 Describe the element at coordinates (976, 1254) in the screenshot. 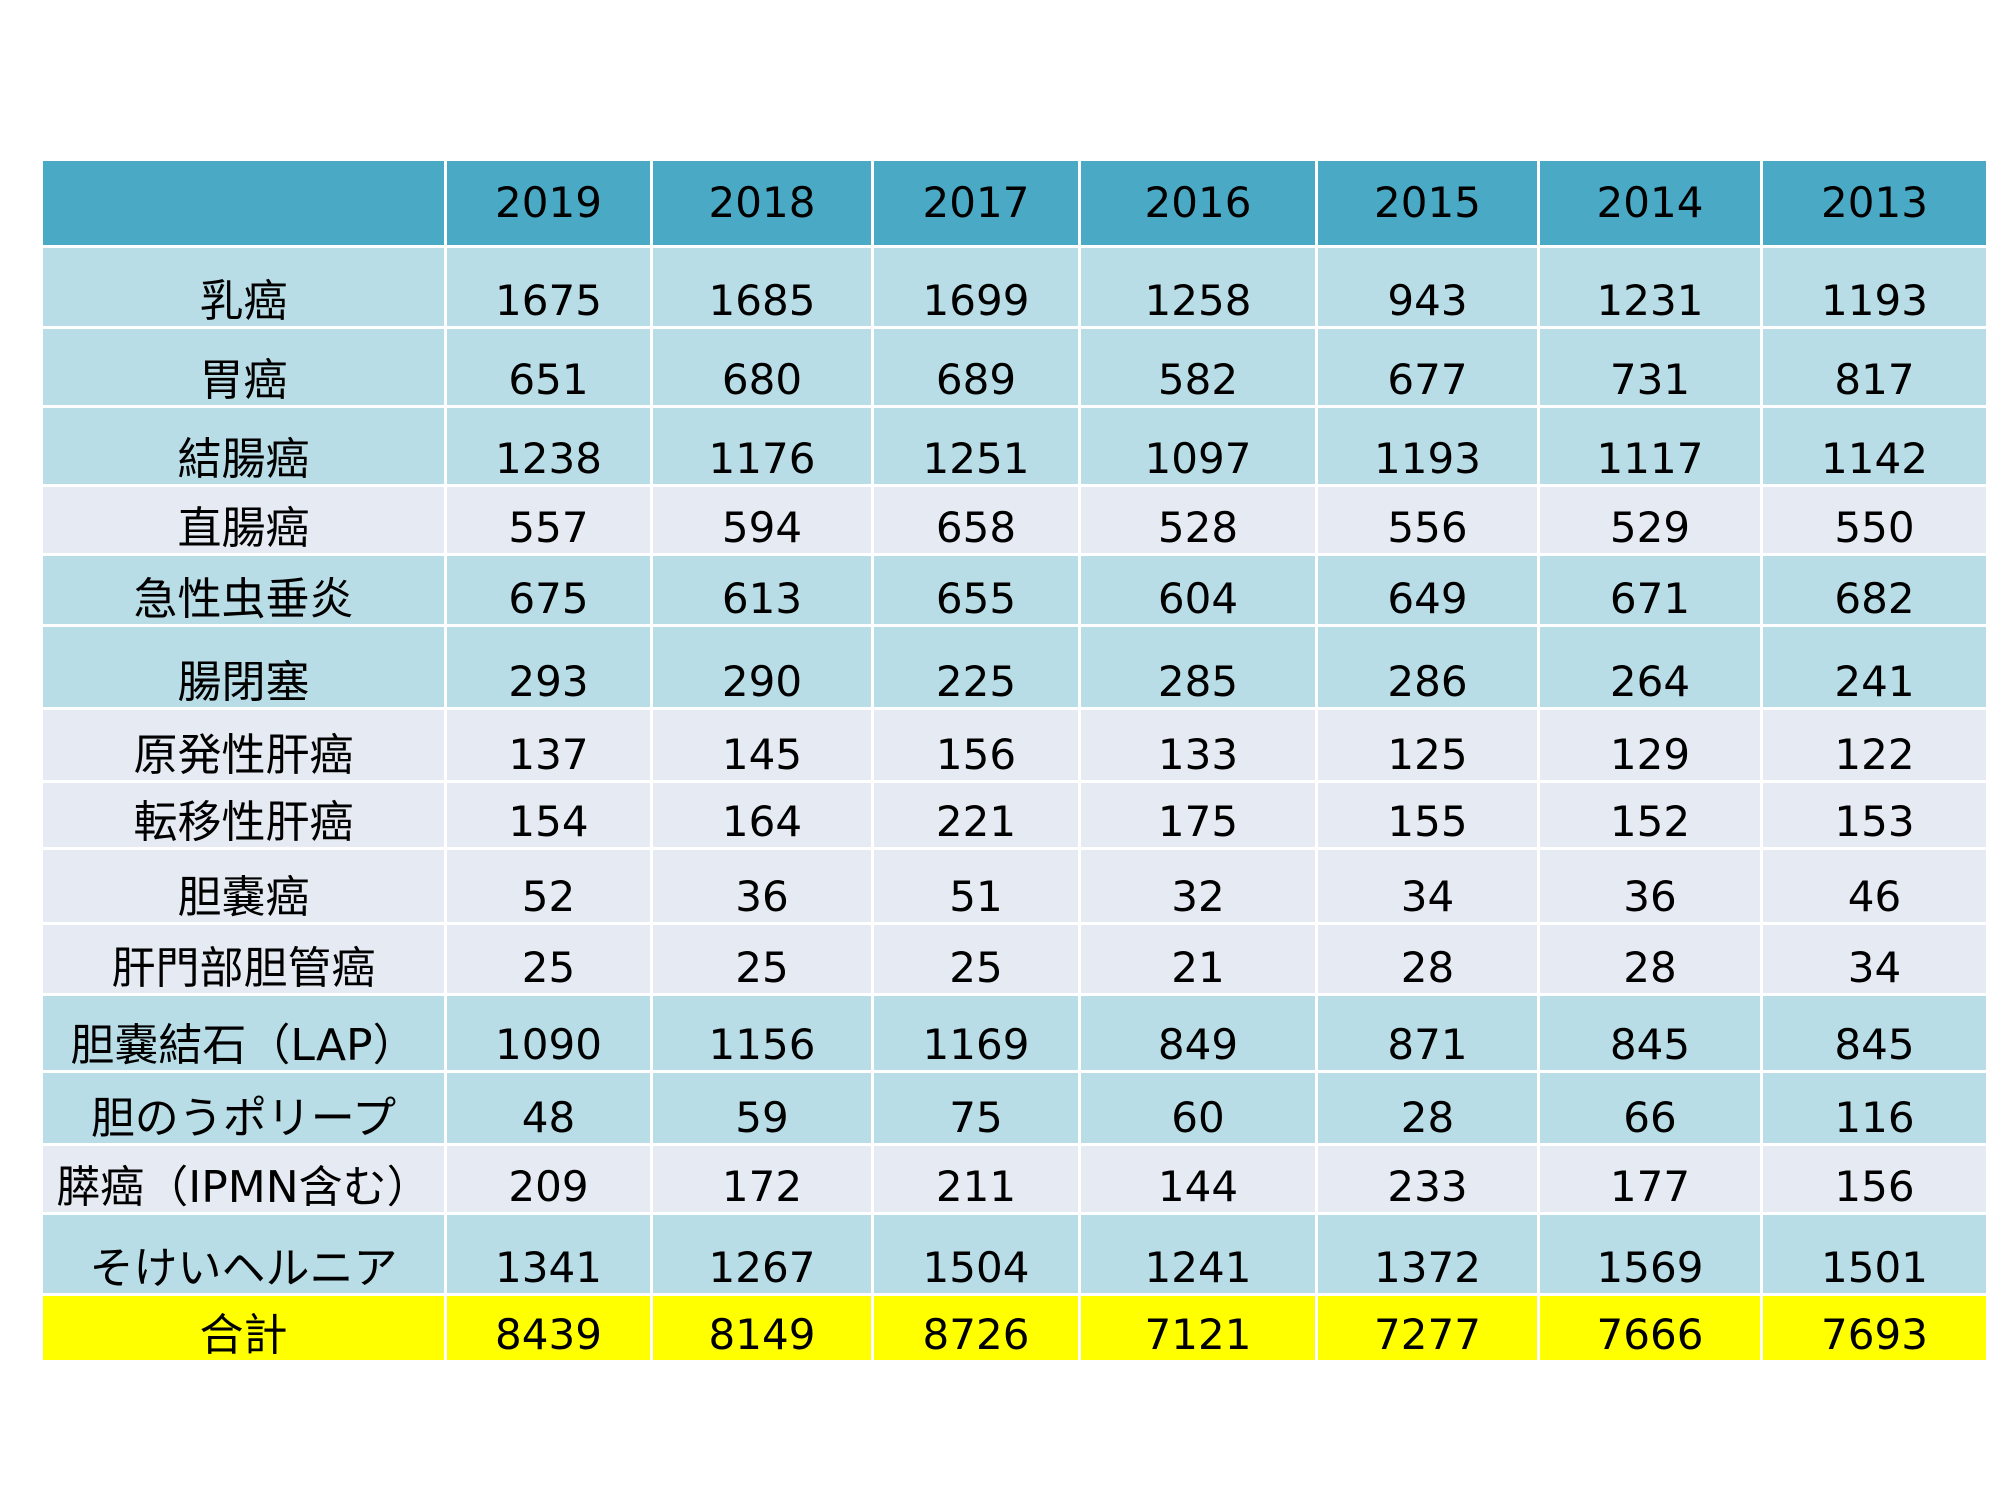

I see `value-cell: 1504` at that location.